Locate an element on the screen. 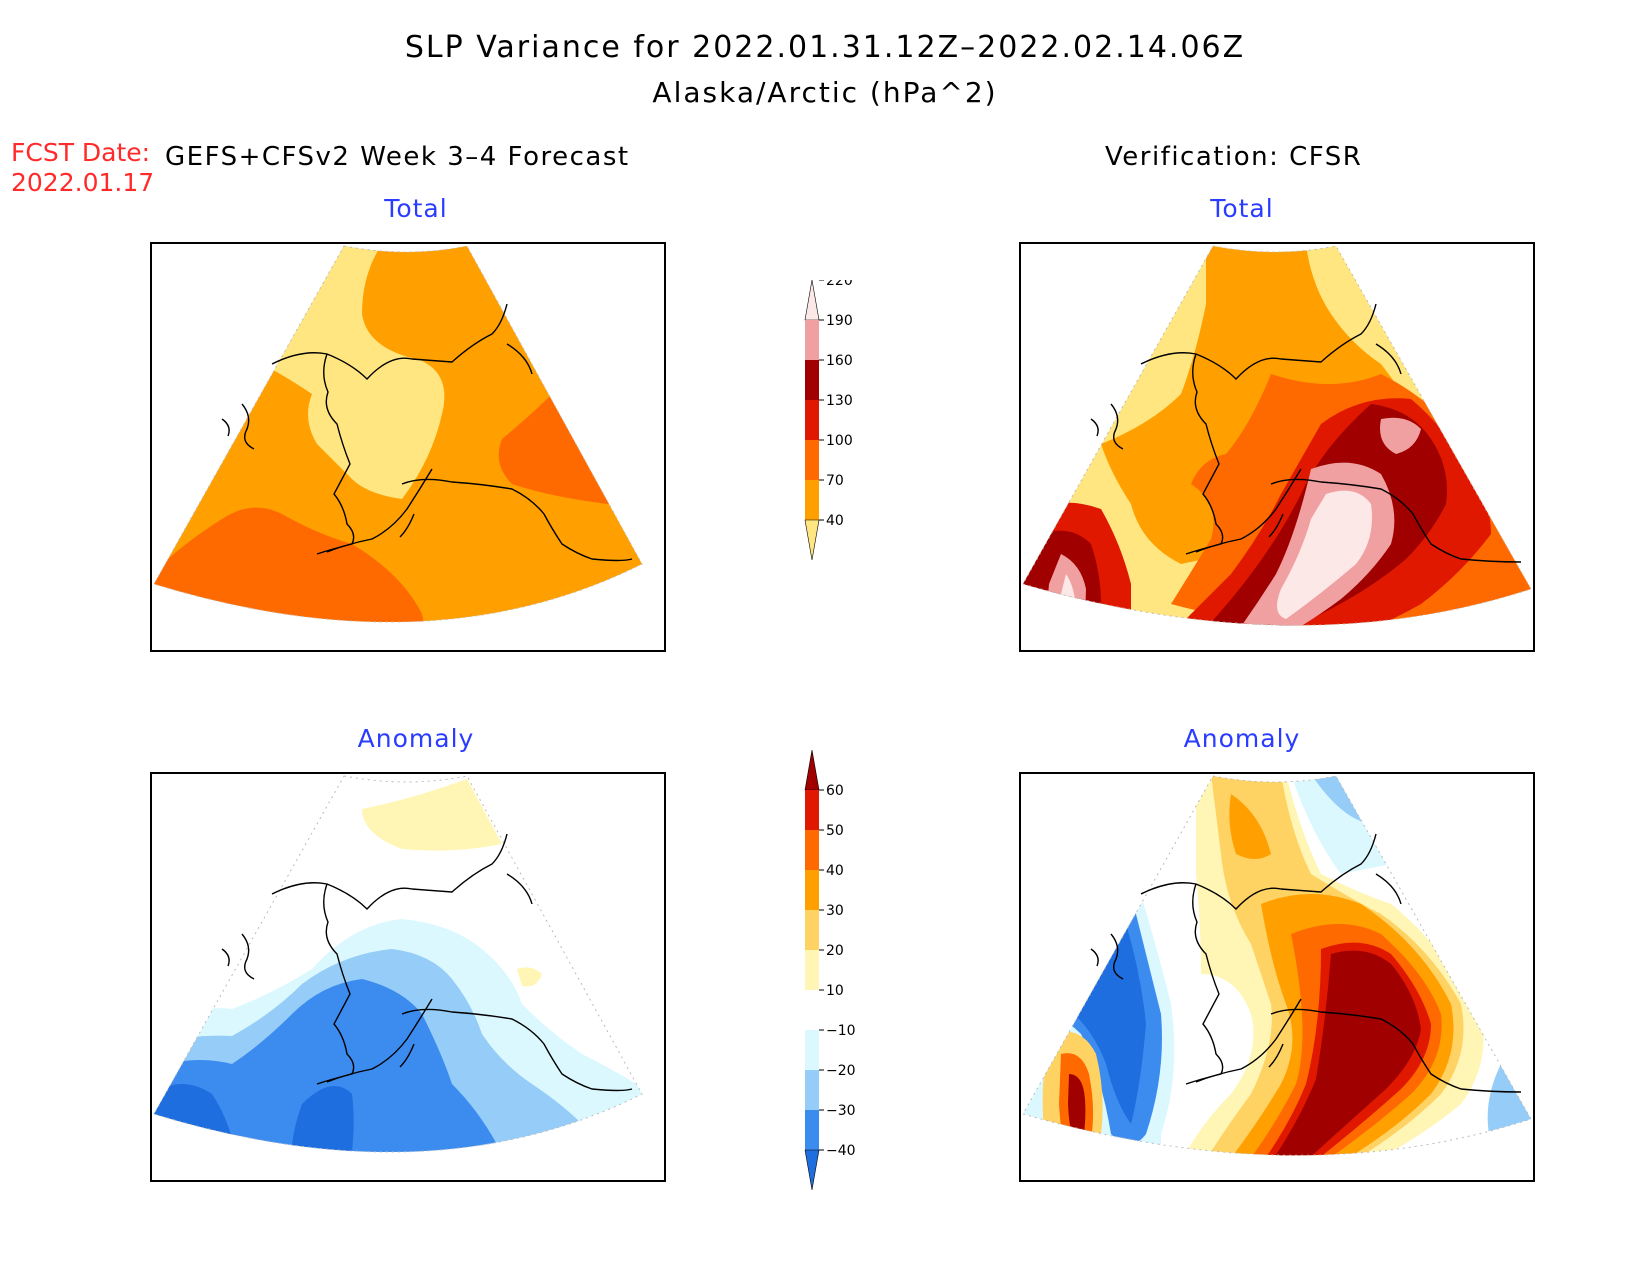 The width and height of the screenshot is (1650, 1275). anomaly-colorbar-label: −40 is located at coordinates (841, 1151).